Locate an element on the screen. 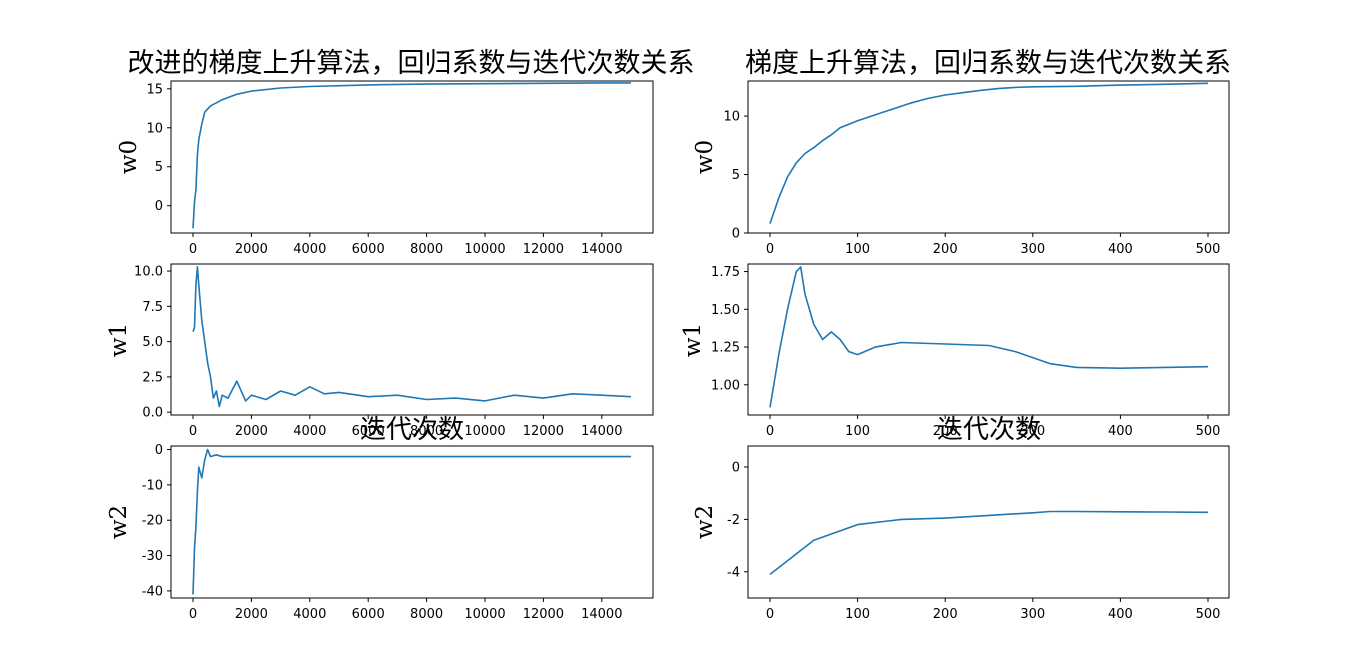 Image resolution: width=1366 pixels, height=672 pixels. y-tick-label: 0.0 is located at coordinates (152, 413).